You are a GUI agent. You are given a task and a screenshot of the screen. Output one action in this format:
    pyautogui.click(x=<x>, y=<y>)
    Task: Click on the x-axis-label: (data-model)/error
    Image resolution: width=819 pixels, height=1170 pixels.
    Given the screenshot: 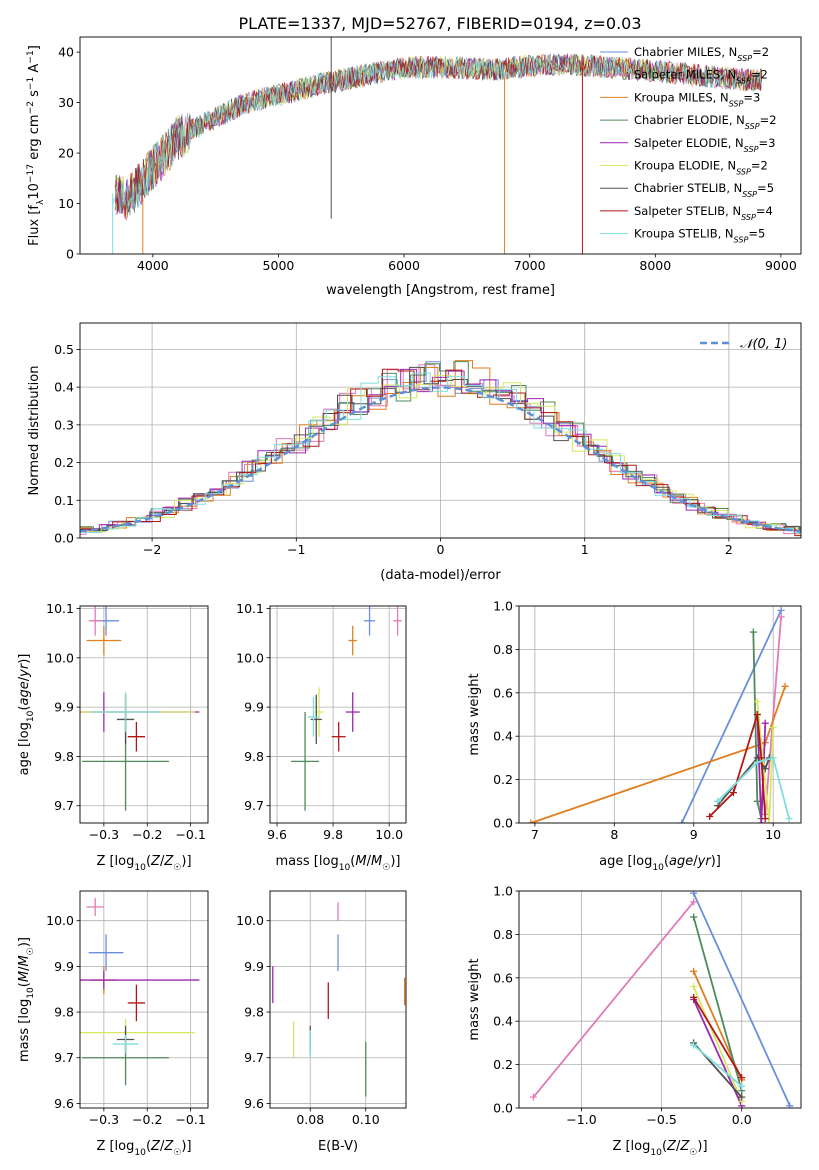 What is the action you would take?
    pyautogui.click(x=440, y=575)
    